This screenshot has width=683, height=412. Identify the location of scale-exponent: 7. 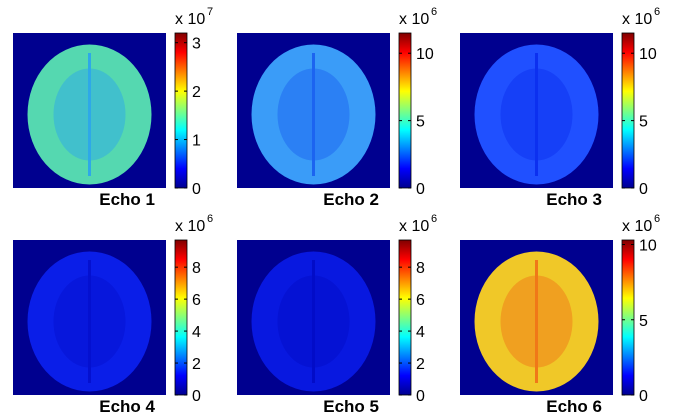
(210, 12).